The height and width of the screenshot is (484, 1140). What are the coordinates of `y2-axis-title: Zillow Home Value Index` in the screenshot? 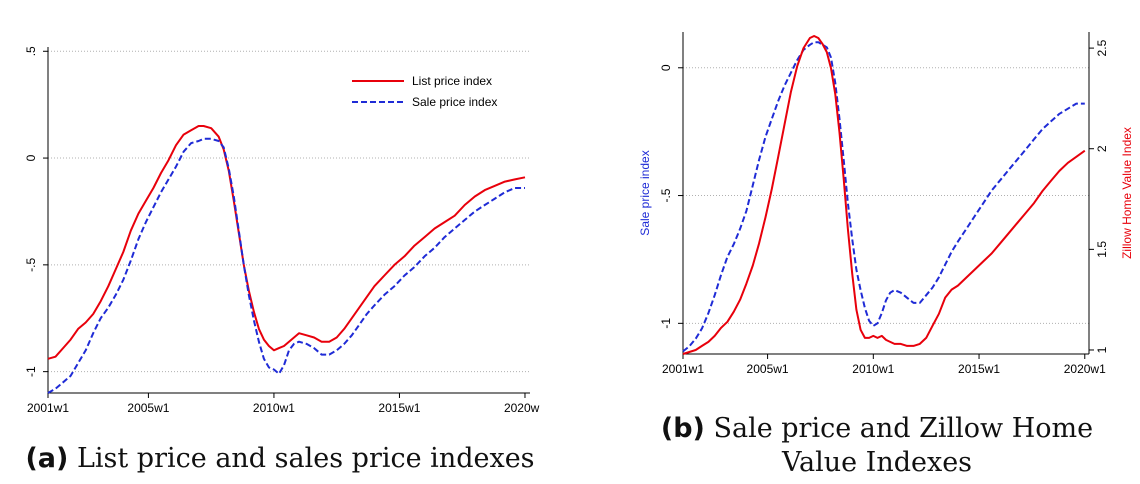 It's located at (1127, 193).